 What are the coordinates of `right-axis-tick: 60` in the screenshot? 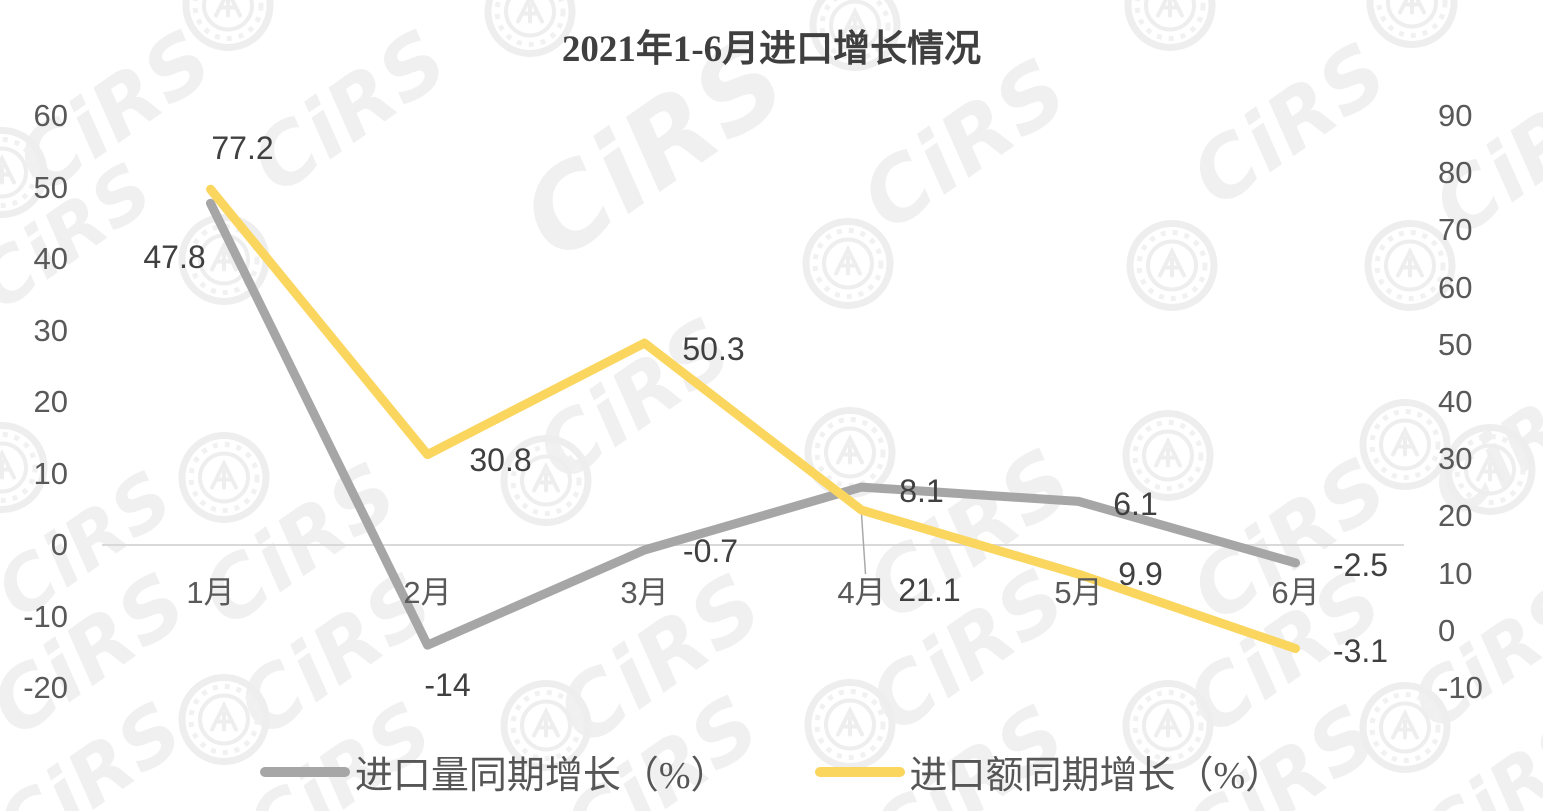 It's located at (1455, 287).